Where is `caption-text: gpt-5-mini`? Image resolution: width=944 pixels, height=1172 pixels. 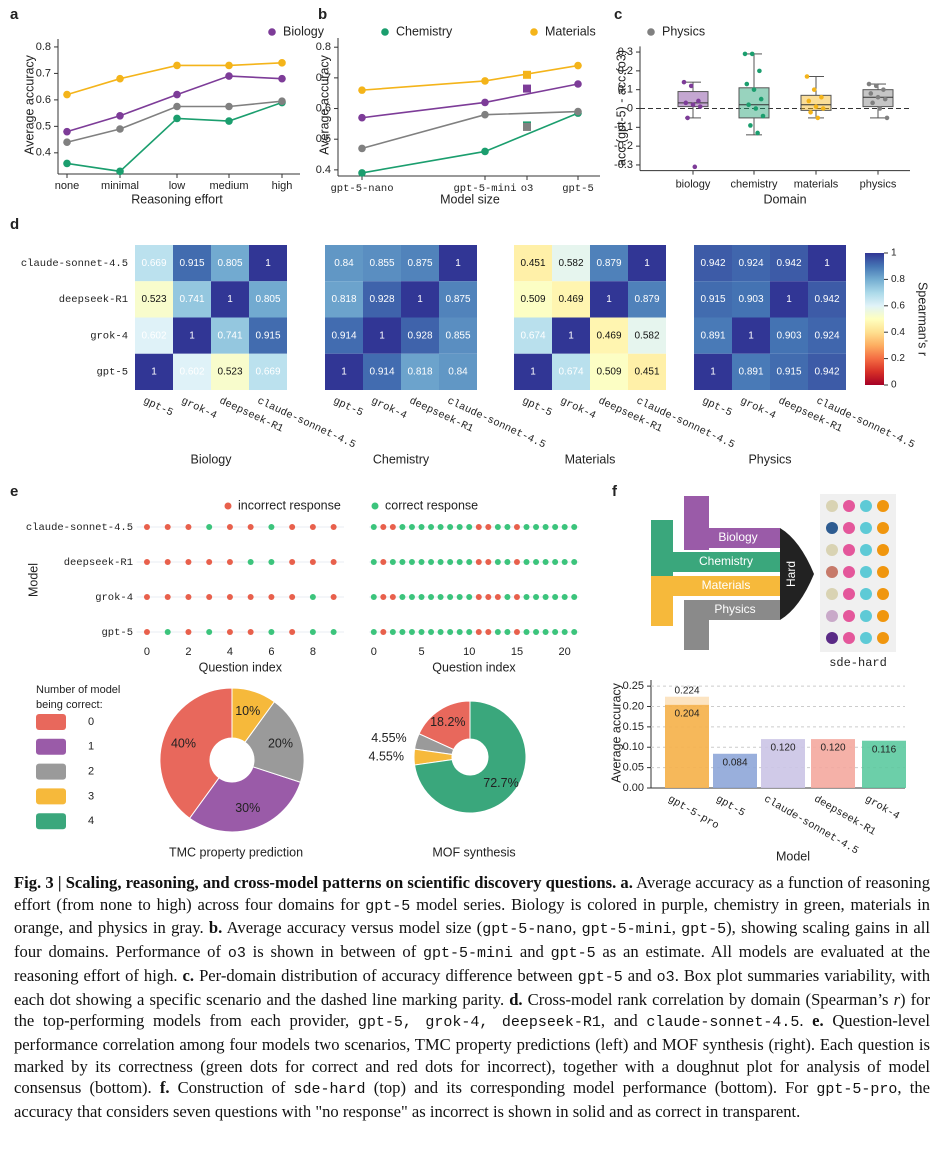
caption-text: gpt-5-mini is located at coordinates (468, 954).